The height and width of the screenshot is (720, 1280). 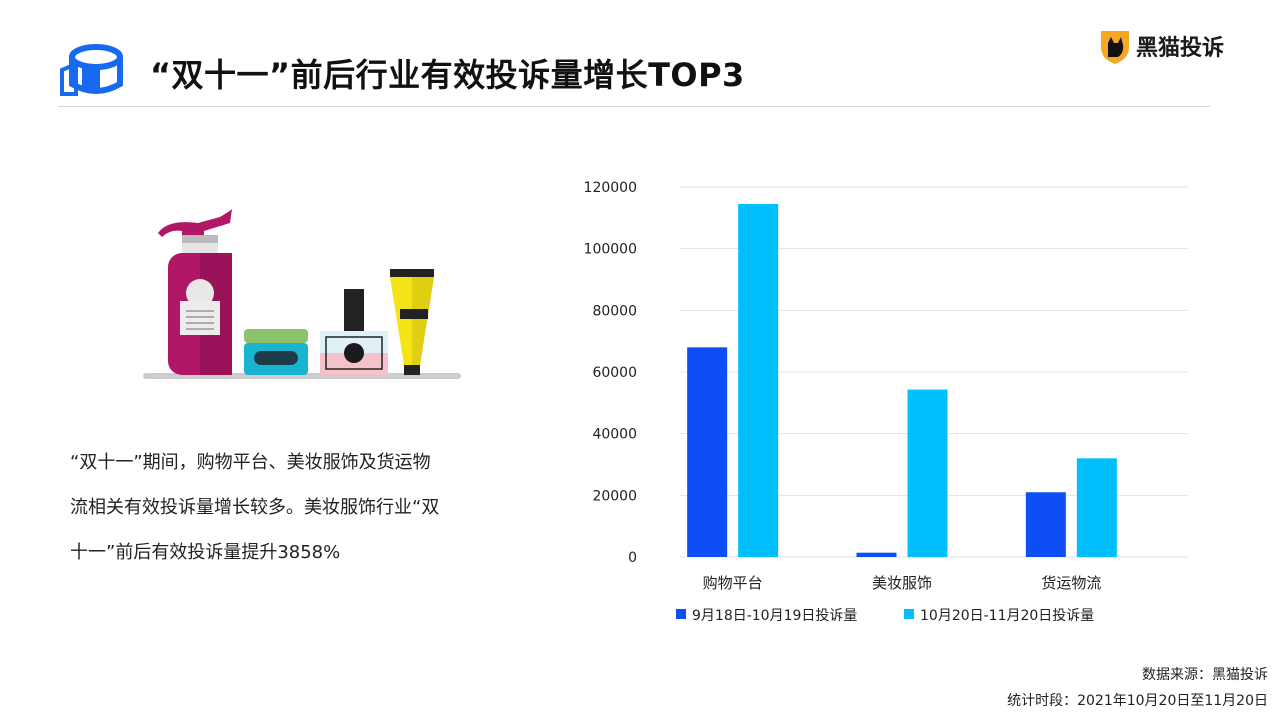 What do you see at coordinates (1205, 675) in the screenshot?
I see `data-source: 数据来源：黑猫投诉` at bounding box center [1205, 675].